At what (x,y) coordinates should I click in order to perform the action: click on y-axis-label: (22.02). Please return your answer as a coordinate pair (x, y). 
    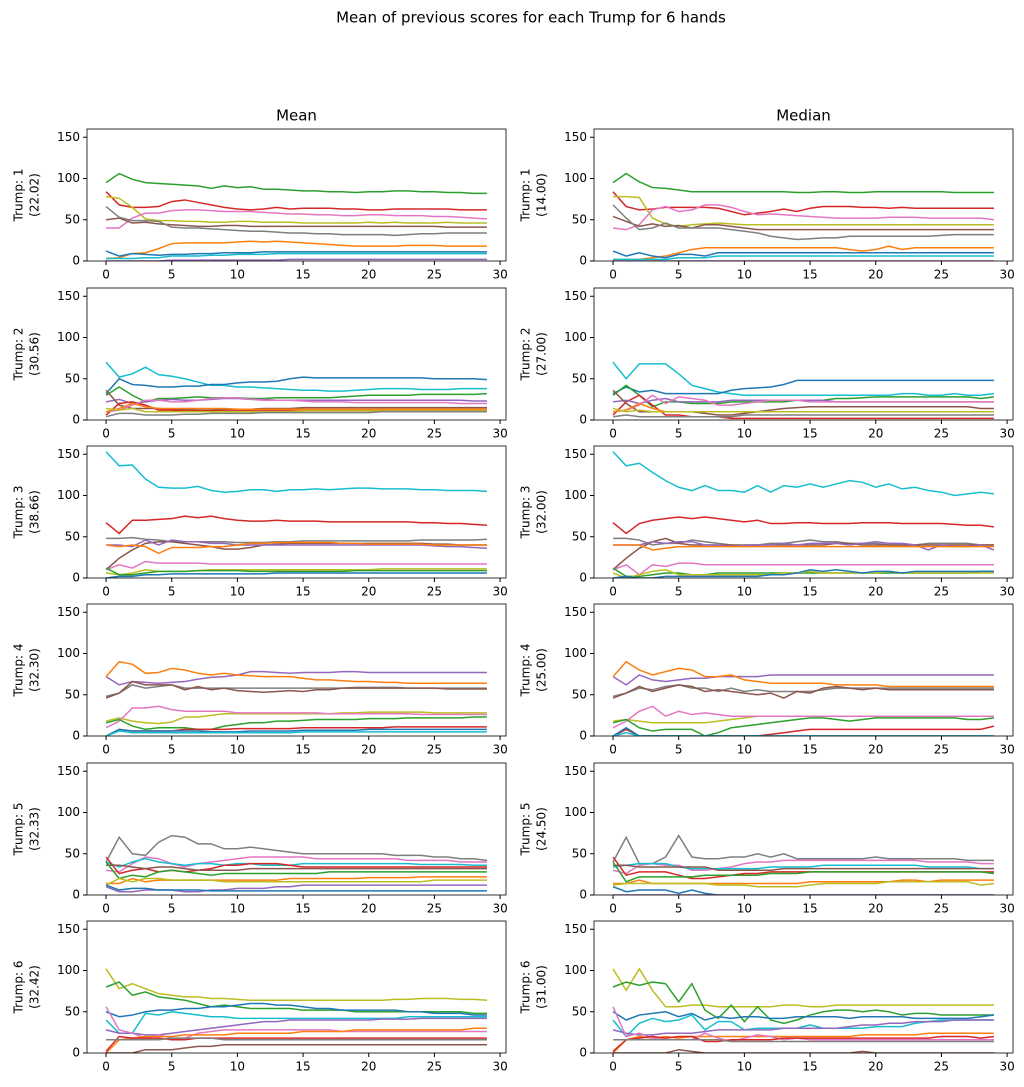
    Looking at the image, I should click on (35, 195).